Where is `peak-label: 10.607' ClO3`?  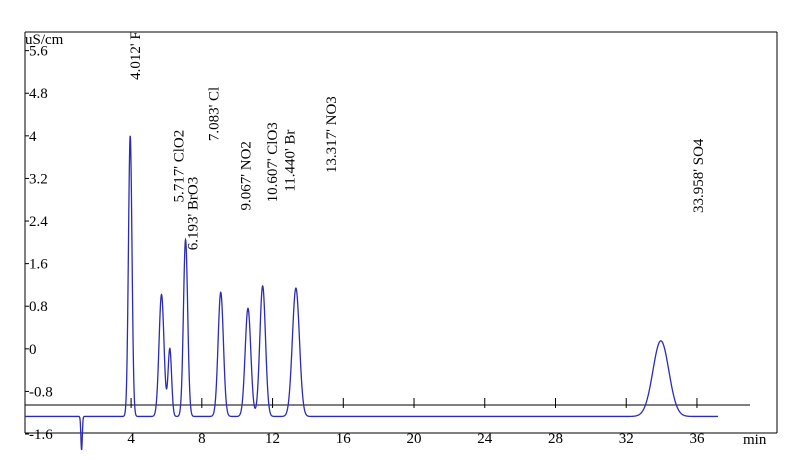
peak-label: 10.607' ClO3 is located at coordinates (273, 162).